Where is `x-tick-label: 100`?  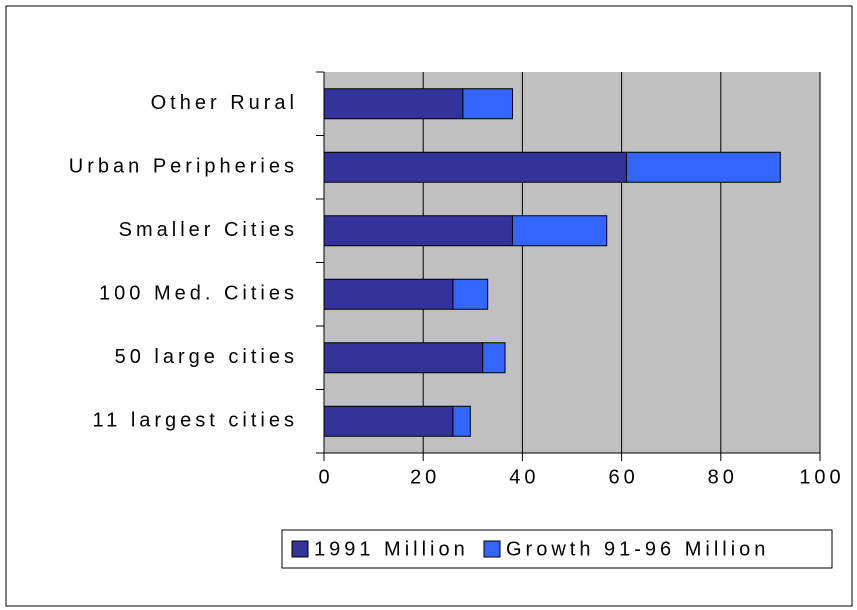 x-tick-label: 100 is located at coordinates (821, 477).